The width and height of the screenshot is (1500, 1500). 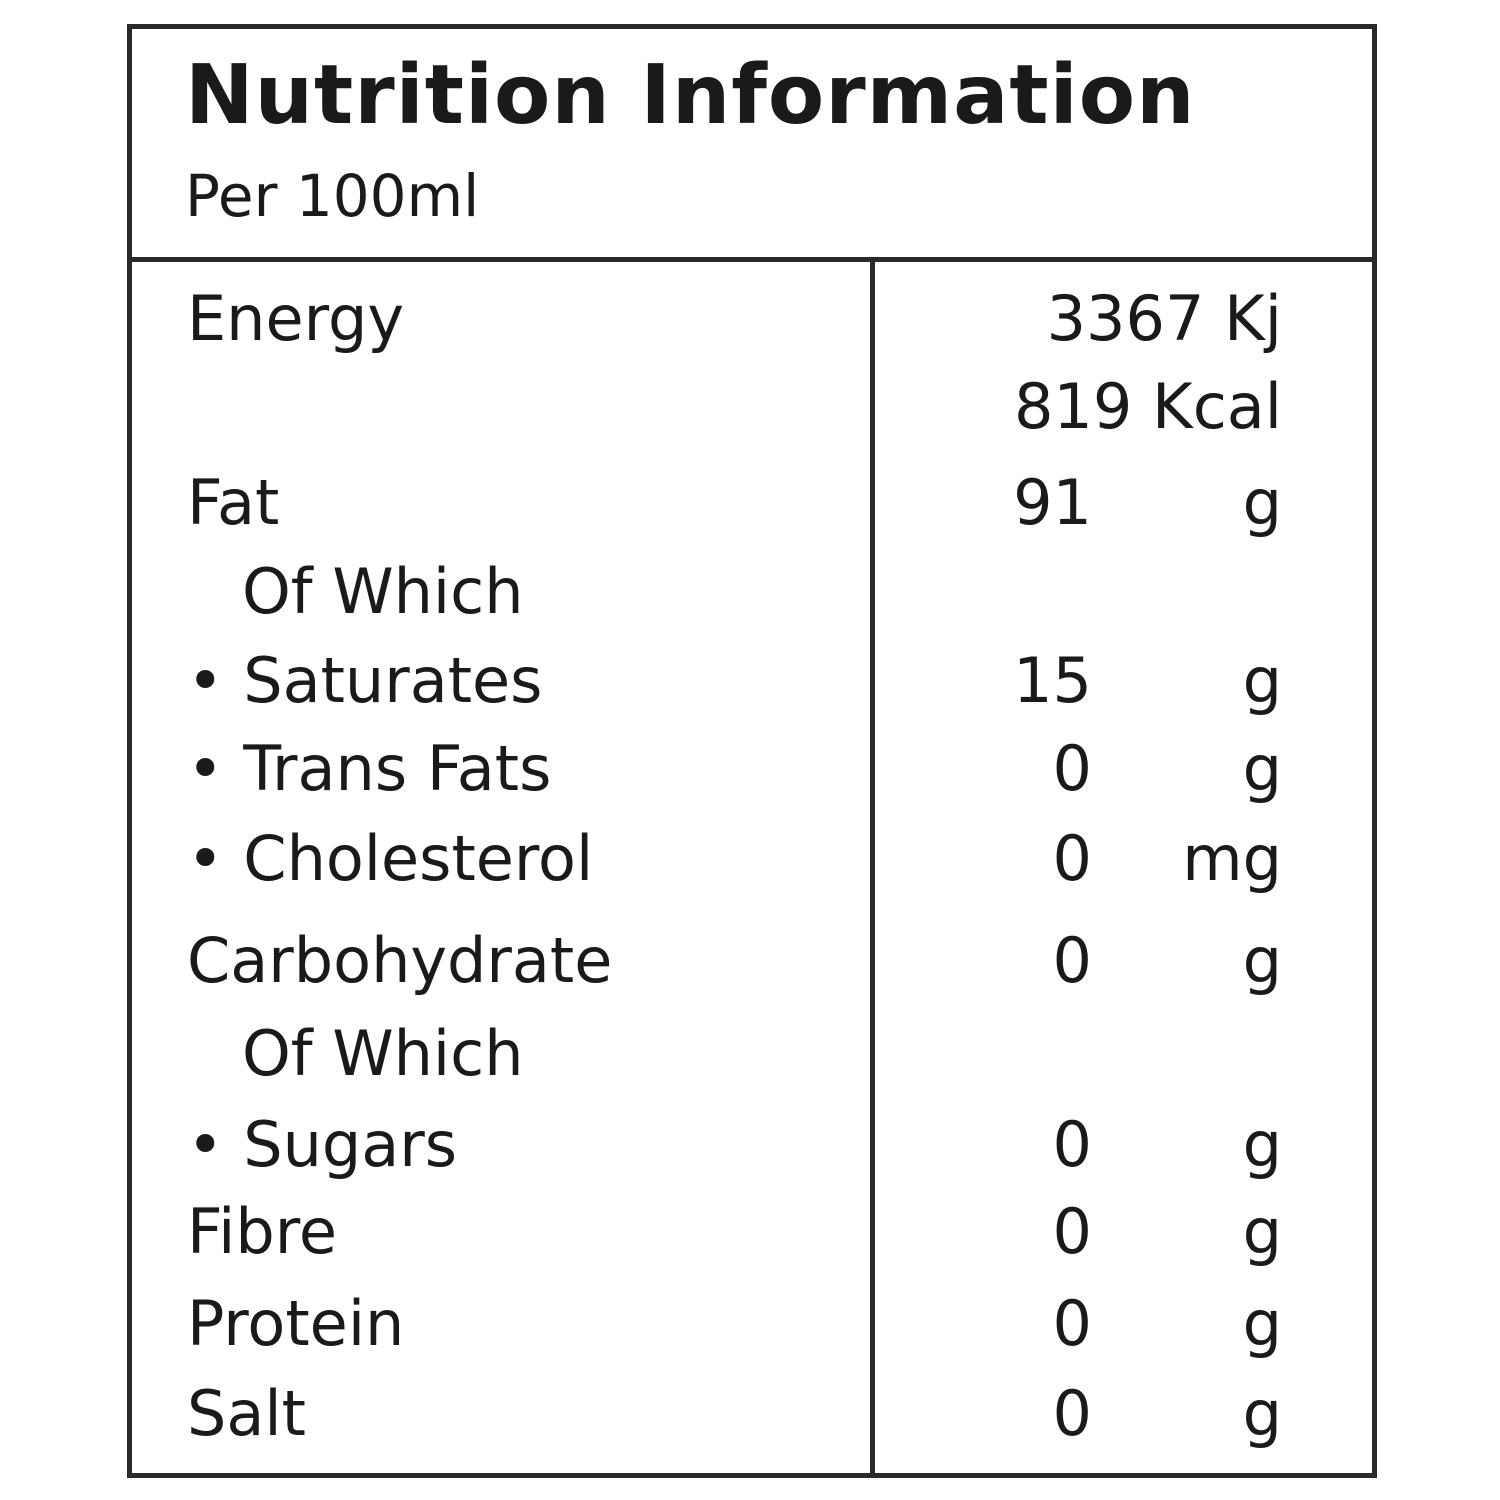 What do you see at coordinates (296, 318) in the screenshot?
I see `nutrient-name: Energy` at bounding box center [296, 318].